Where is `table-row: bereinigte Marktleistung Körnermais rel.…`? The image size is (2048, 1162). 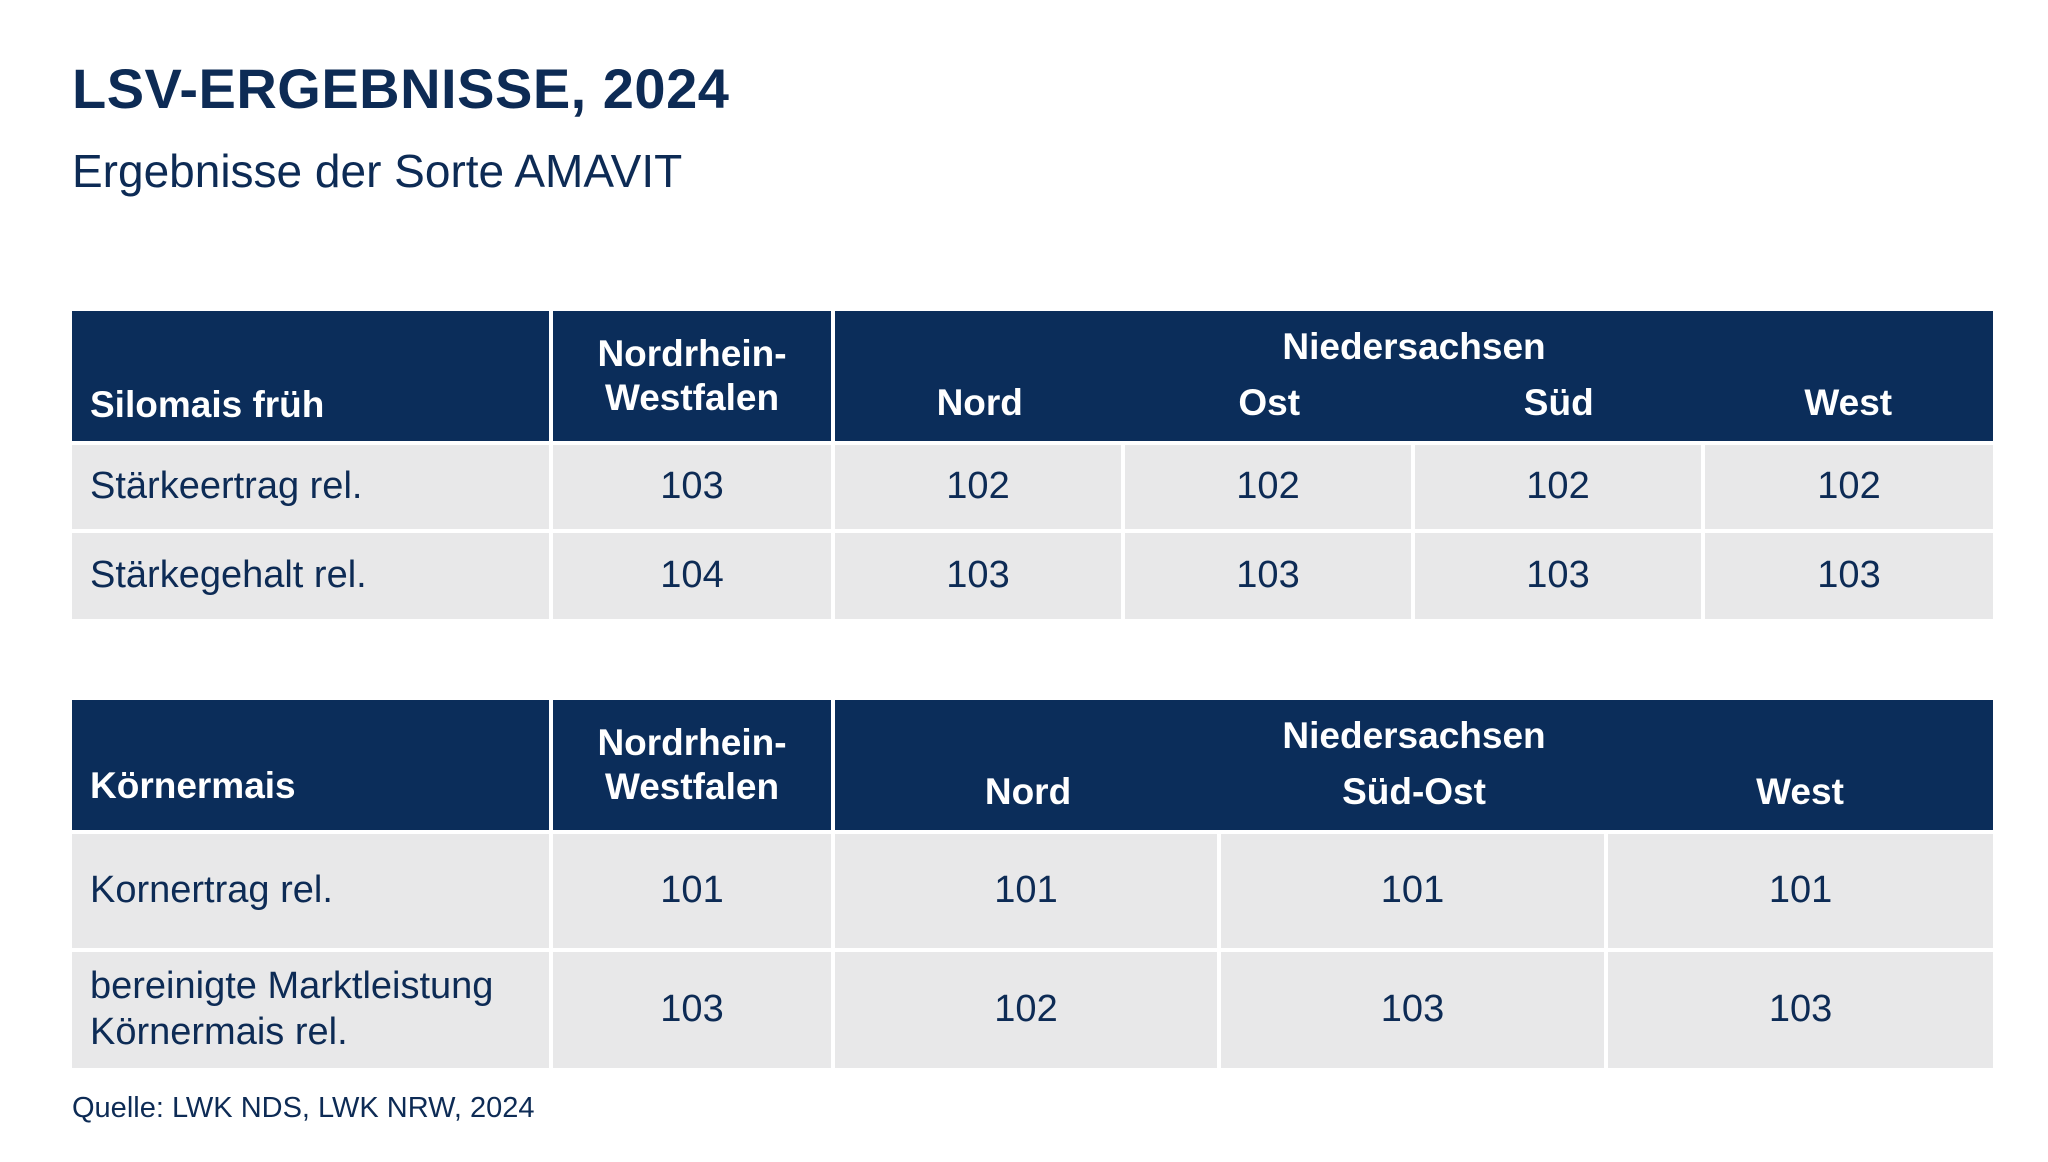
table-row: bereinigte Marktleistung Körnermais rel.… is located at coordinates (1033, 1008).